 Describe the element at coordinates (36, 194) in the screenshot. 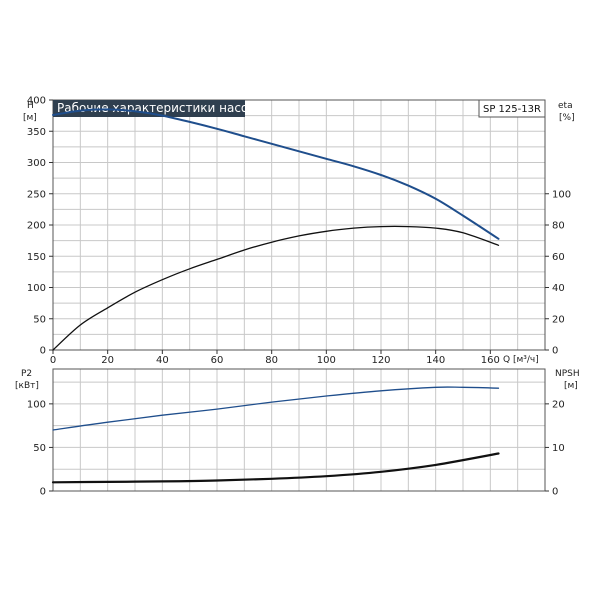

I see `upper-left-tick-label: 250` at that location.